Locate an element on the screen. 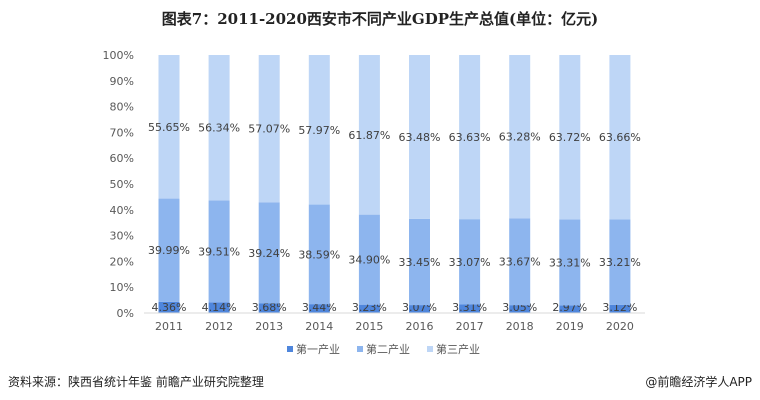  data-label: 4.36% is located at coordinates (169, 307).